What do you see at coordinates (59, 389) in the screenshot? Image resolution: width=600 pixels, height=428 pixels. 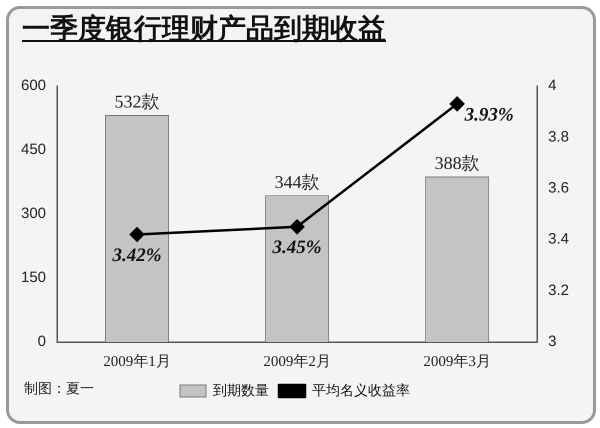 I see `text: 制图：夏一` at bounding box center [59, 389].